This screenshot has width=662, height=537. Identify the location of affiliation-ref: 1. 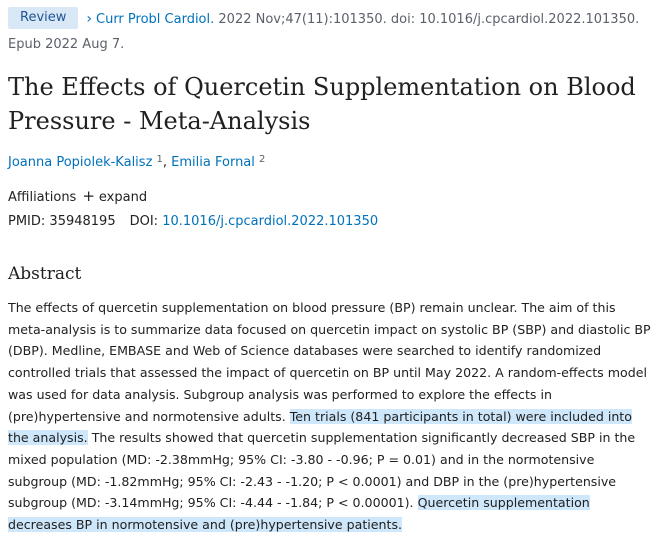
(159, 159).